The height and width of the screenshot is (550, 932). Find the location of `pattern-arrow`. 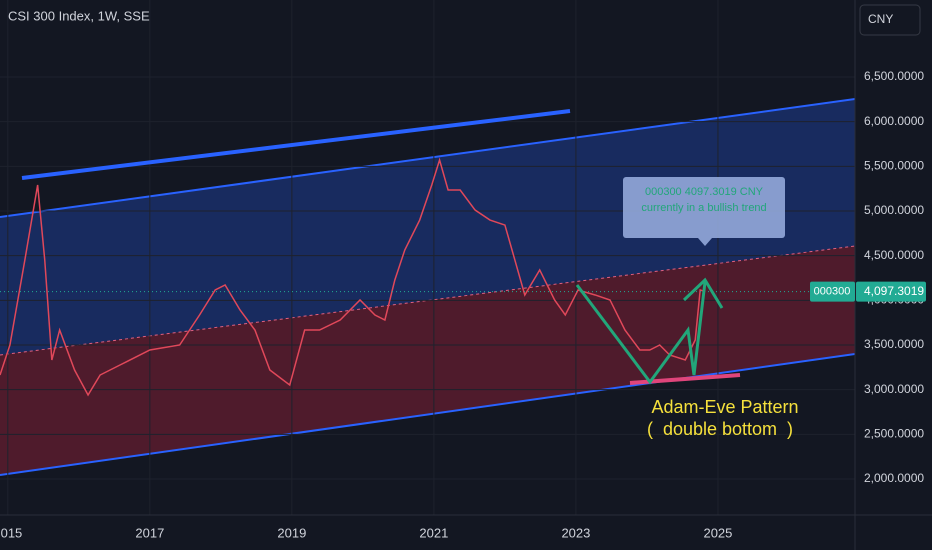

pattern-arrow is located at coordinates (641, 333).